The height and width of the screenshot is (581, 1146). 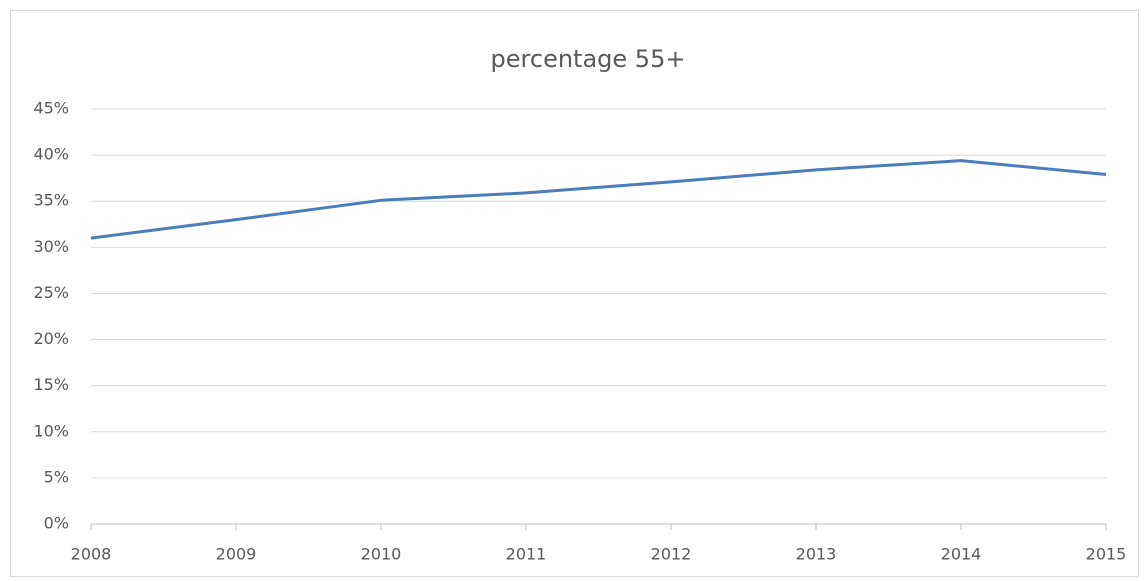 What do you see at coordinates (56, 476) in the screenshot?
I see `y-tick-label: 5%` at bounding box center [56, 476].